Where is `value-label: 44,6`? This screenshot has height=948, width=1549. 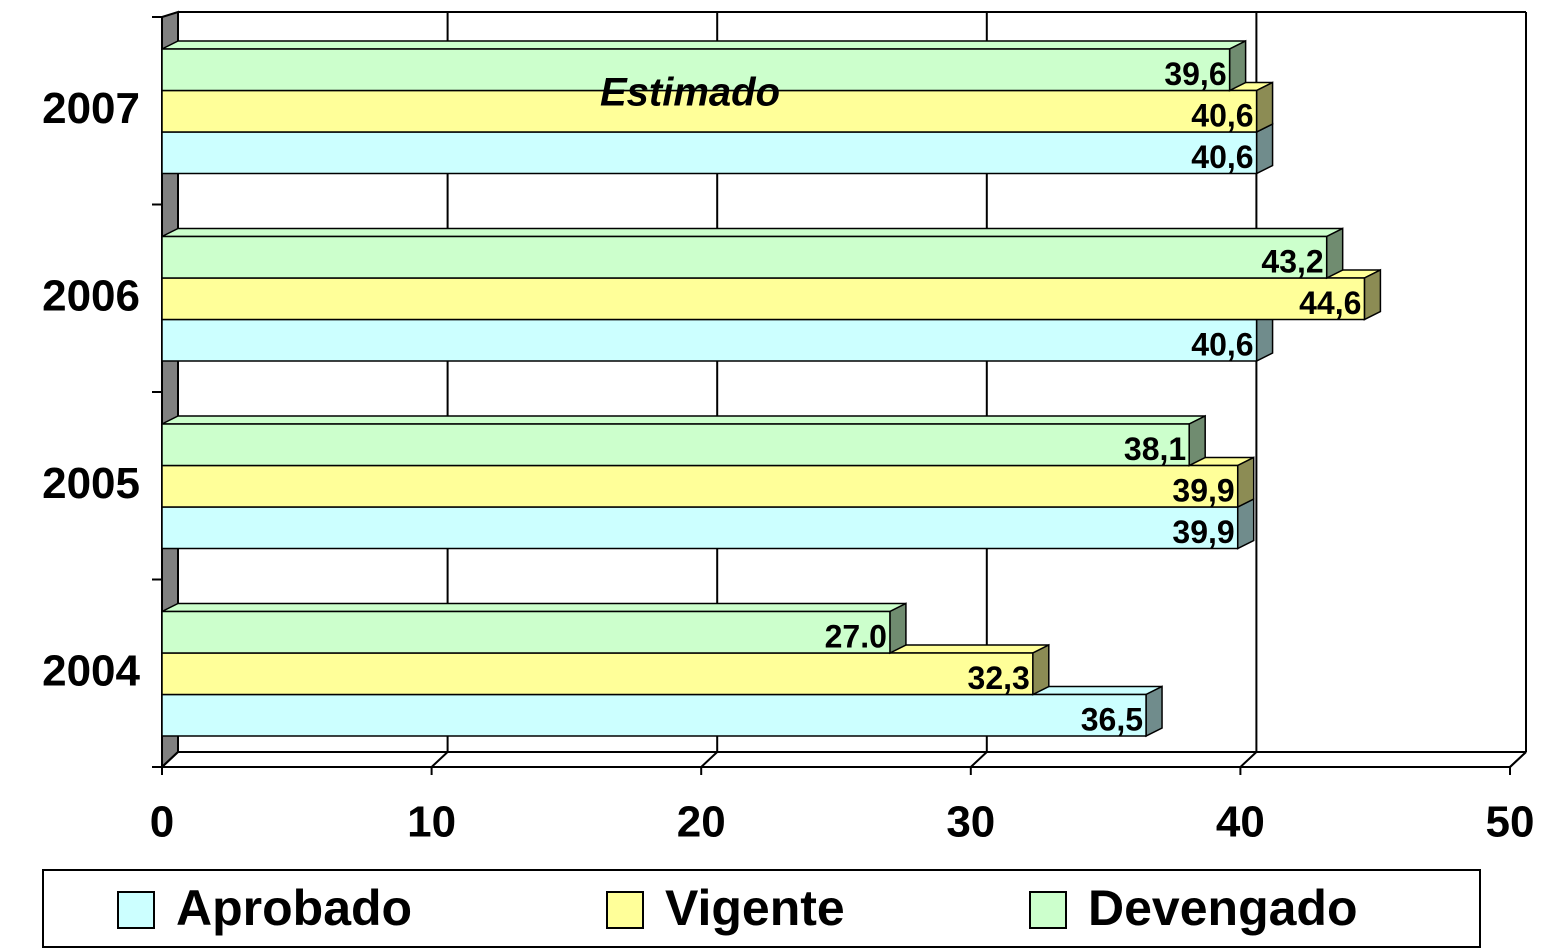 value-label: 44,6 is located at coordinates (1330, 303).